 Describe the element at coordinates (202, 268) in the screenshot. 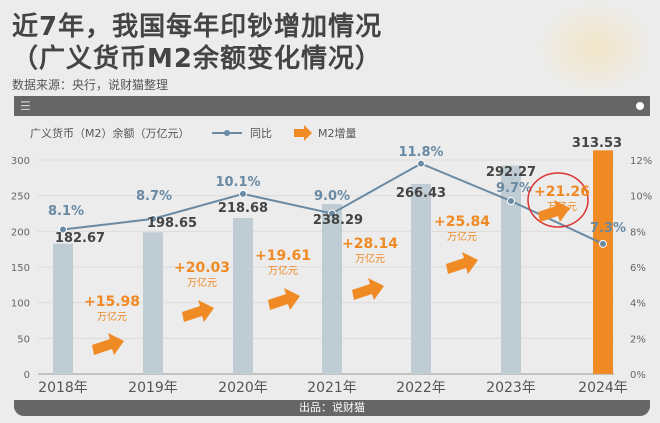

I see `increment-label: +20.03` at that location.